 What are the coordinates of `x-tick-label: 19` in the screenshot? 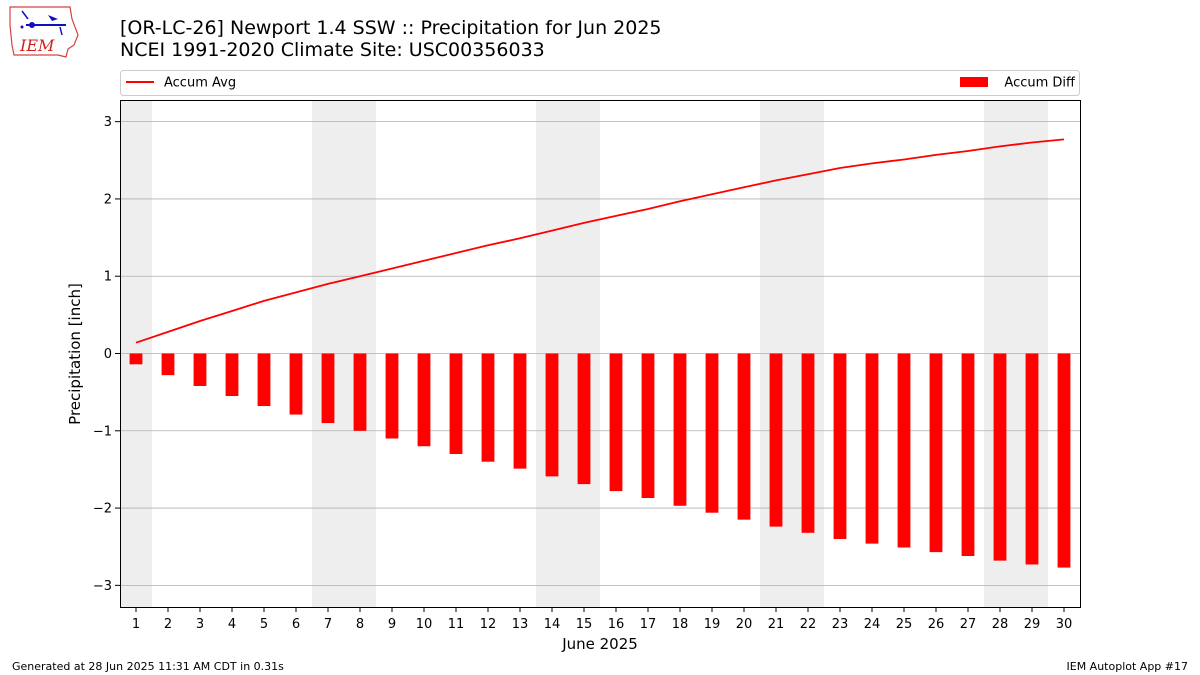 It's located at (712, 624).